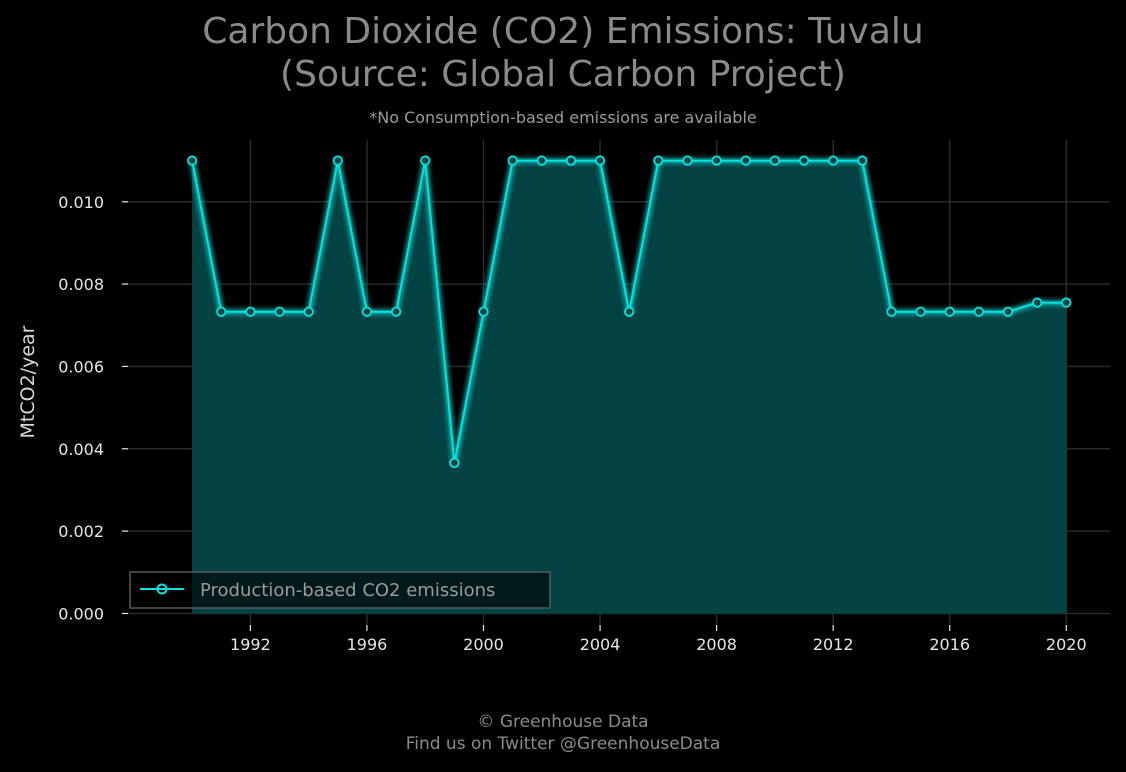 This screenshot has height=772, width=1126. I want to click on x-tick-label: 2012, so click(833, 644).